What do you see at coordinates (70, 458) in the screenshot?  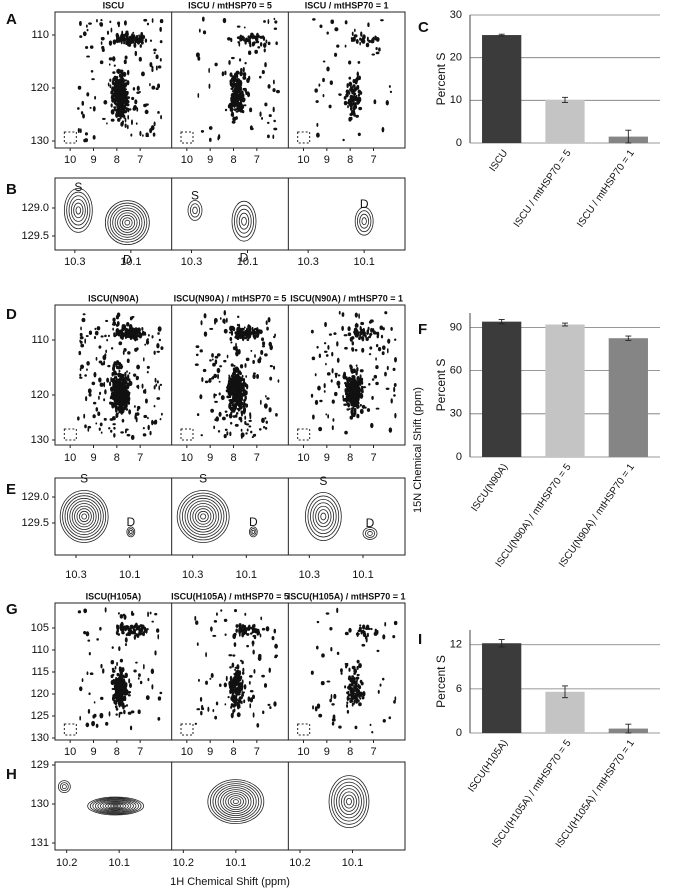 I see `x-tick-label: 10` at bounding box center [70, 458].